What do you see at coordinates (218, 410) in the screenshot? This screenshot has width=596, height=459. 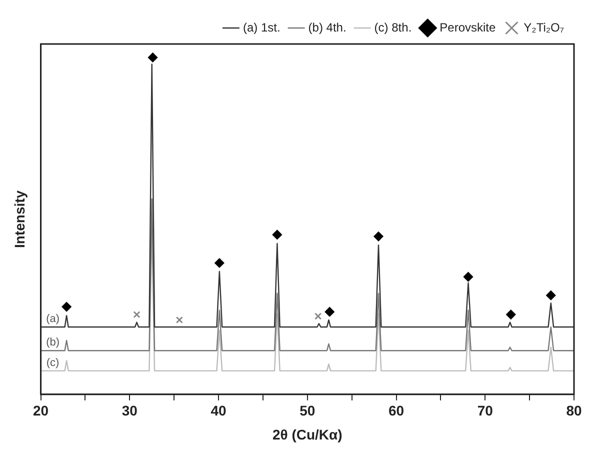 I see `x-tick-label: 40` at bounding box center [218, 410].